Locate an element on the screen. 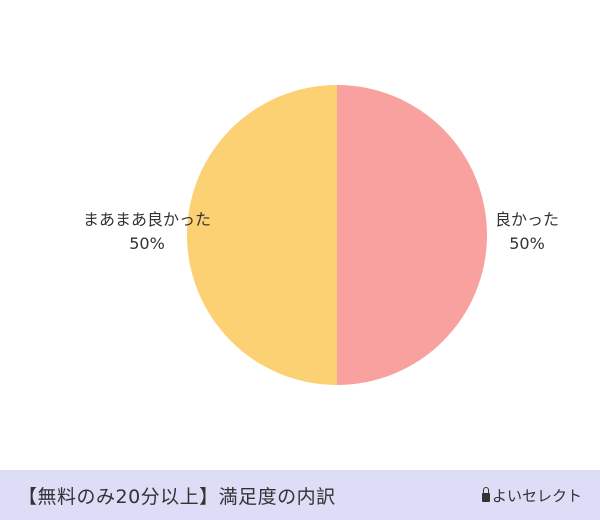 This screenshot has height=520, width=600. footer-title: 【無料のみ20分以上】満足度の内訳 is located at coordinates (177, 496).